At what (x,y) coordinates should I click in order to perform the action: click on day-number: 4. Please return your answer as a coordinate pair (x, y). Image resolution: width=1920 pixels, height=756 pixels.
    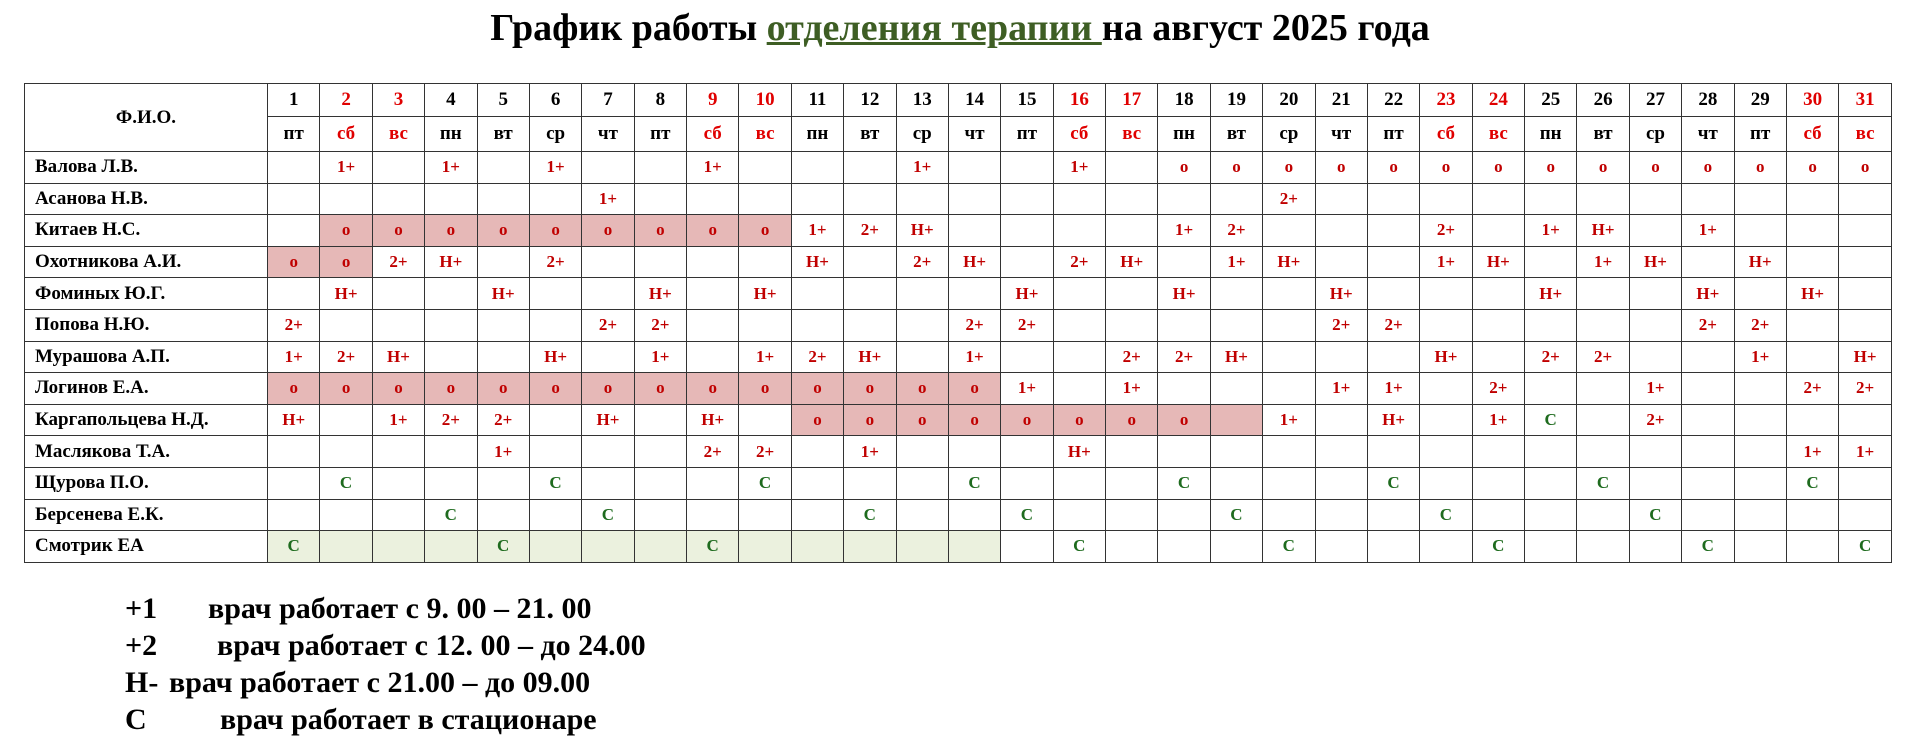
    Looking at the image, I should click on (451, 100).